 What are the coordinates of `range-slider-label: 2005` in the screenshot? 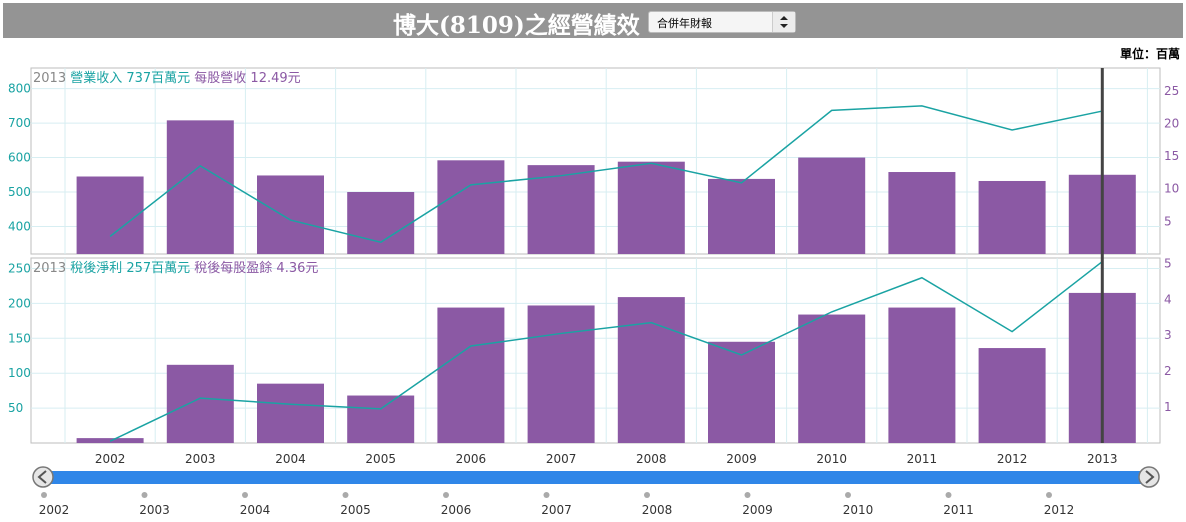 It's located at (355, 510).